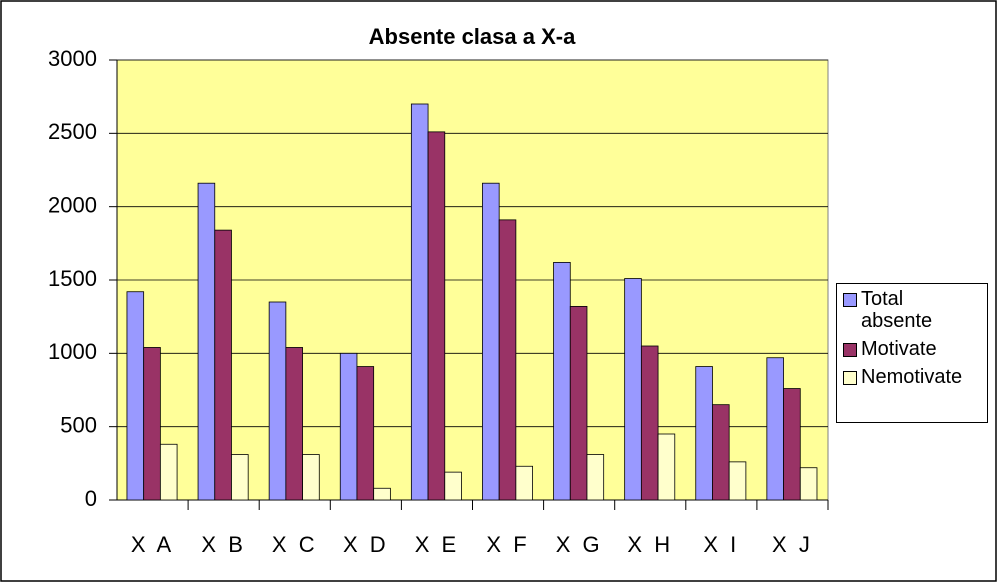 The height and width of the screenshot is (583, 998). What do you see at coordinates (223, 544) in the screenshot?
I see `x-tick-label: X B` at bounding box center [223, 544].